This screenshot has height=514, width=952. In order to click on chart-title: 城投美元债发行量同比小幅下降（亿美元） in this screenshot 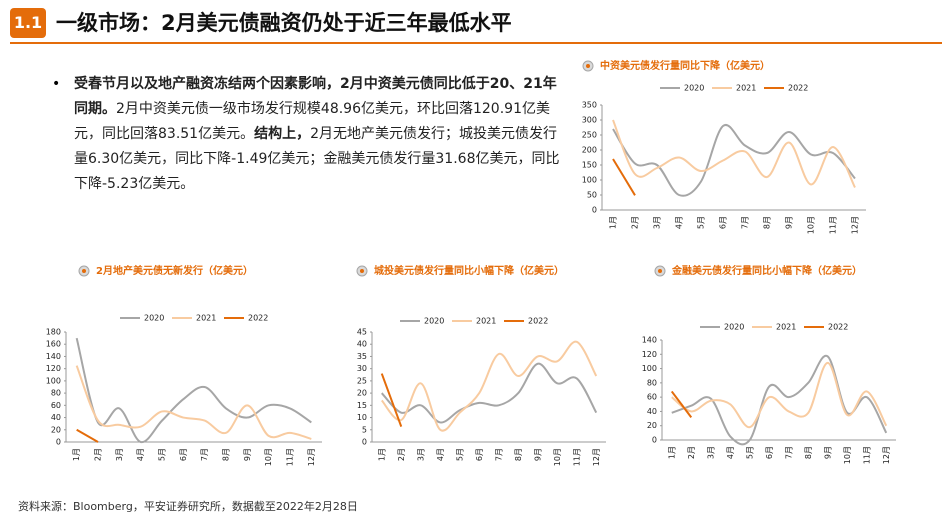, I will do `click(469, 270)`.